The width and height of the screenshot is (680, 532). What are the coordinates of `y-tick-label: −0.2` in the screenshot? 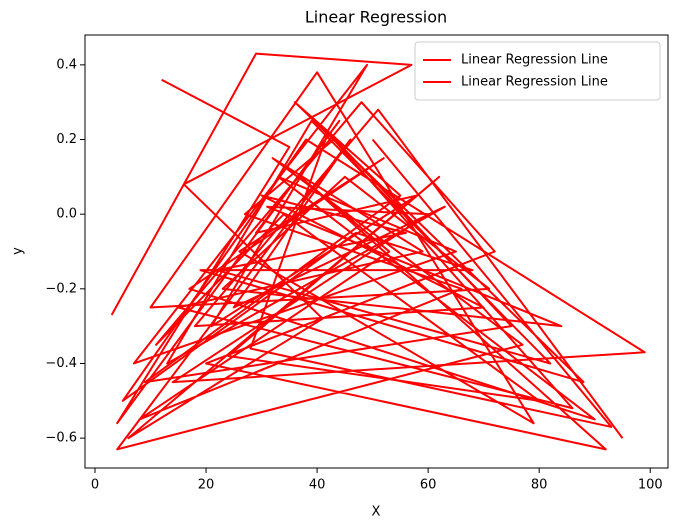 It's located at (61, 288).